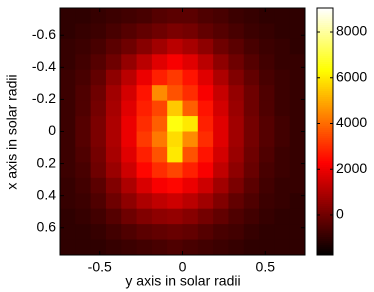  What do you see at coordinates (351, 31) in the screenshot?
I see `colorbar-tick-label: 8000` at bounding box center [351, 31].